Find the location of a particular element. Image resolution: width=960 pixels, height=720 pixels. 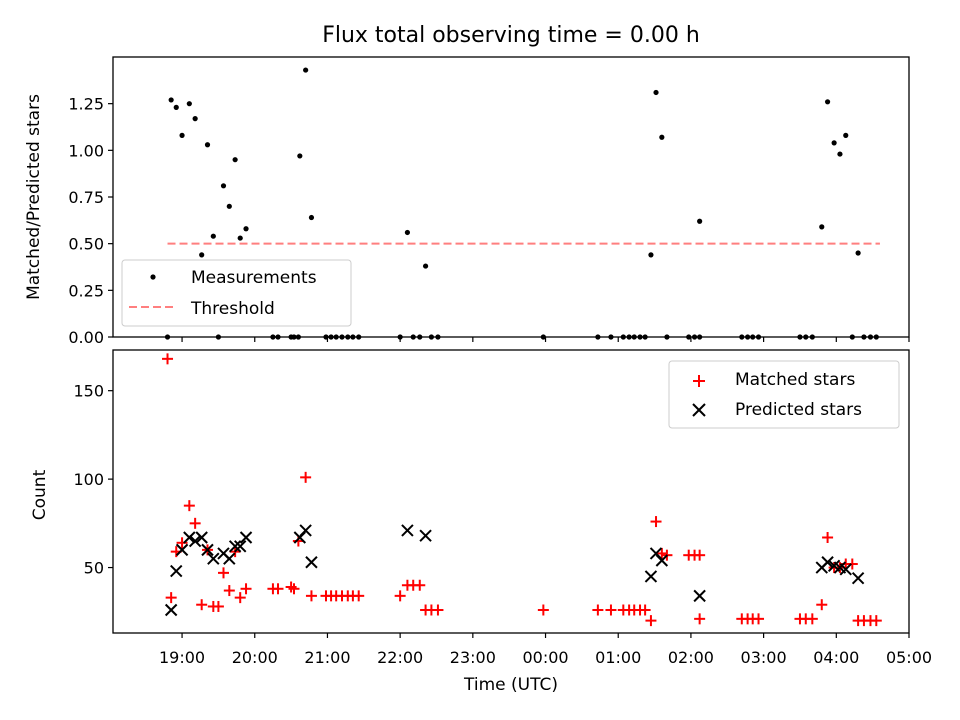

top-y-axis-label: Matched/Predicted stars is located at coordinates (34, 197).